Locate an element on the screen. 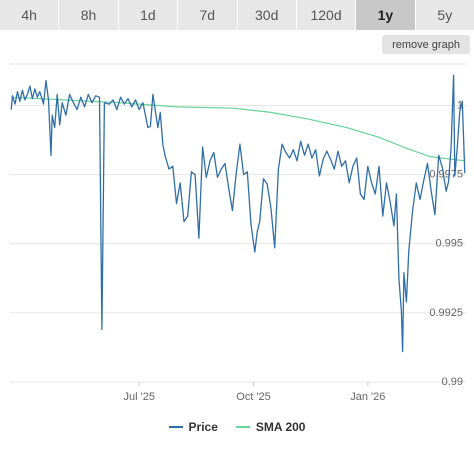 This screenshot has height=455, width=474. y-tick-label: 1 is located at coordinates (460, 105).